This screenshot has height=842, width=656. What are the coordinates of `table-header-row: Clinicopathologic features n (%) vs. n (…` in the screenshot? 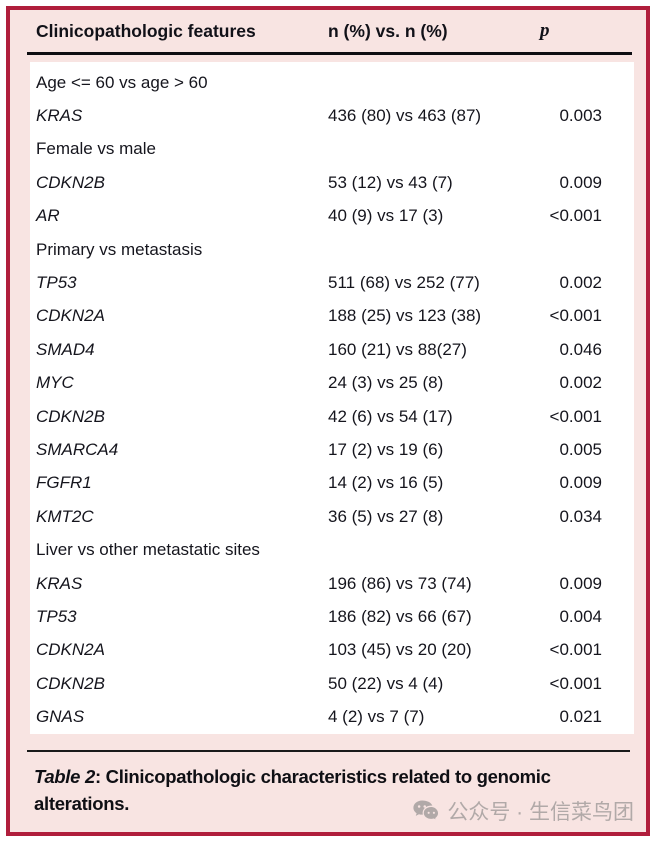 It's located at (328, 31).